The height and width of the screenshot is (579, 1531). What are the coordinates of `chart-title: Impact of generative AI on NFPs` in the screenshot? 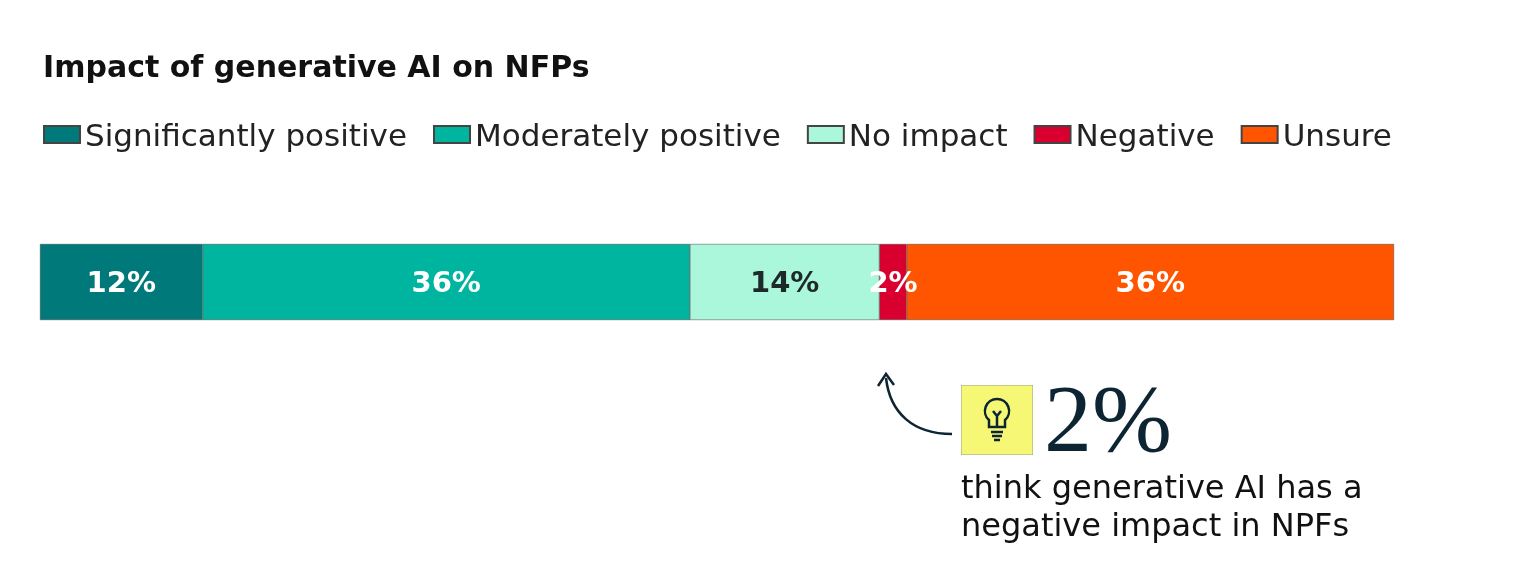 It's located at (316, 66).